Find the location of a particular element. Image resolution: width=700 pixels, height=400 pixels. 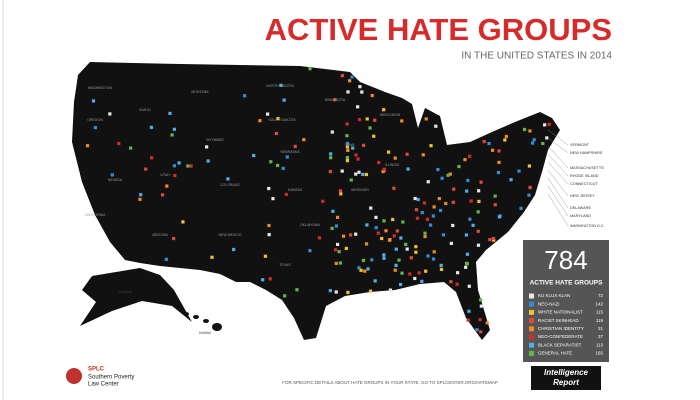

legend-count: 165 is located at coordinates (599, 353).